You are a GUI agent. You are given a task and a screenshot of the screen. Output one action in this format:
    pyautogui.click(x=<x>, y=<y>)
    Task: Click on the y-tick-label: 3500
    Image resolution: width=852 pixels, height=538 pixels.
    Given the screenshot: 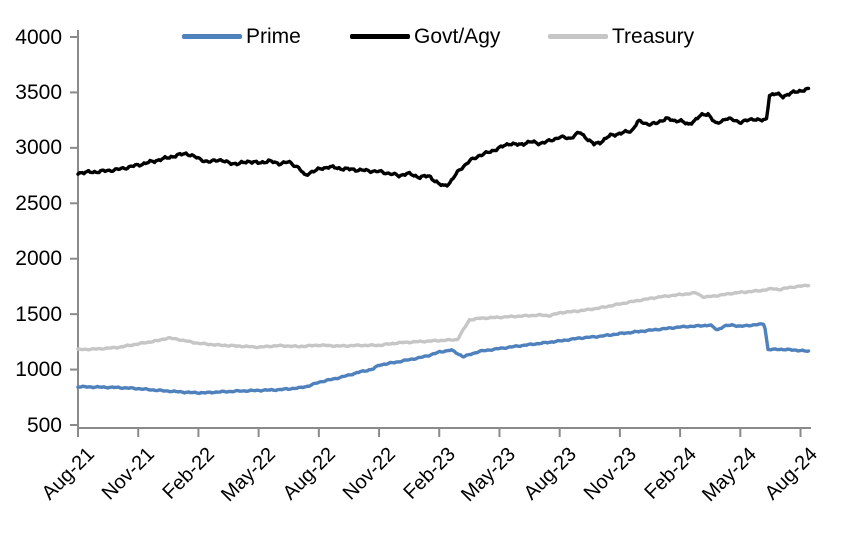 What is the action you would take?
    pyautogui.click(x=38, y=92)
    